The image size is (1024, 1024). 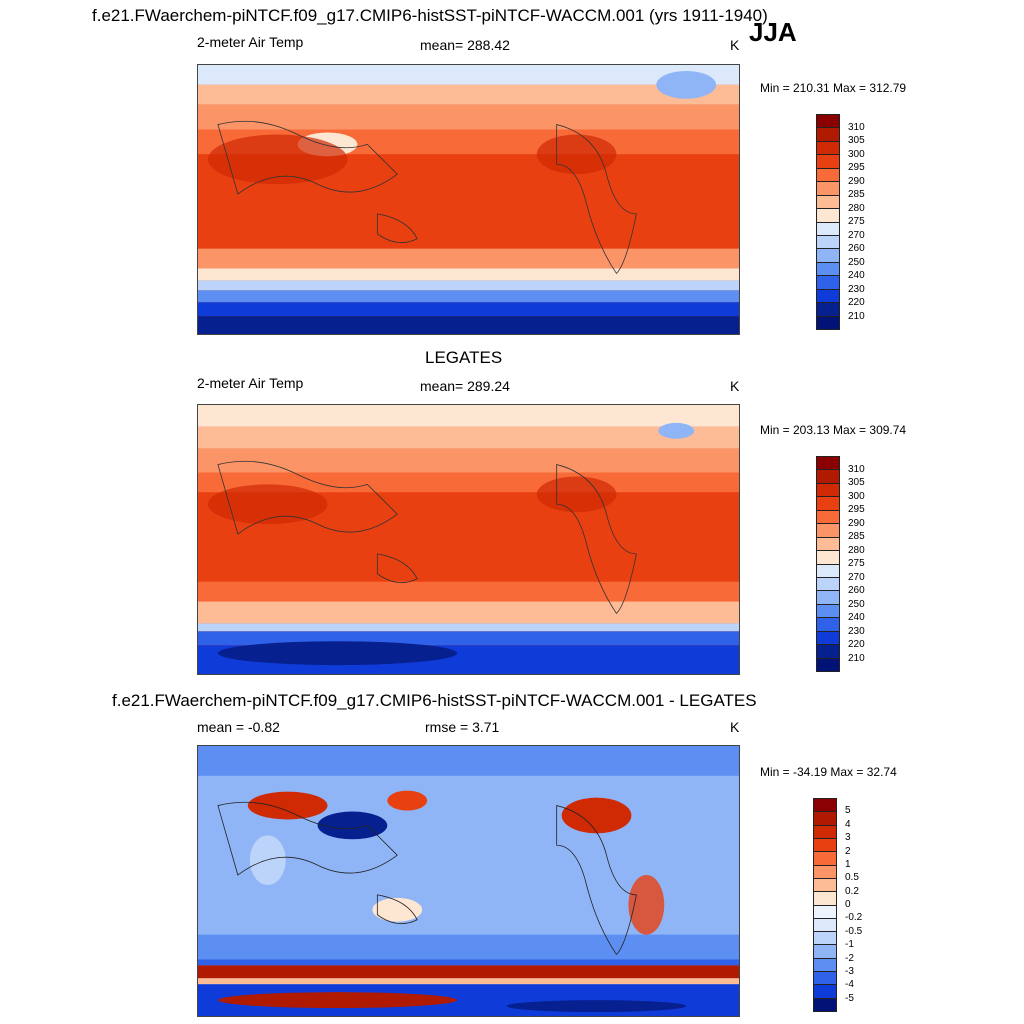 I want to click on panel-2-colorbar-tick-label: 305, so click(x=856, y=482).